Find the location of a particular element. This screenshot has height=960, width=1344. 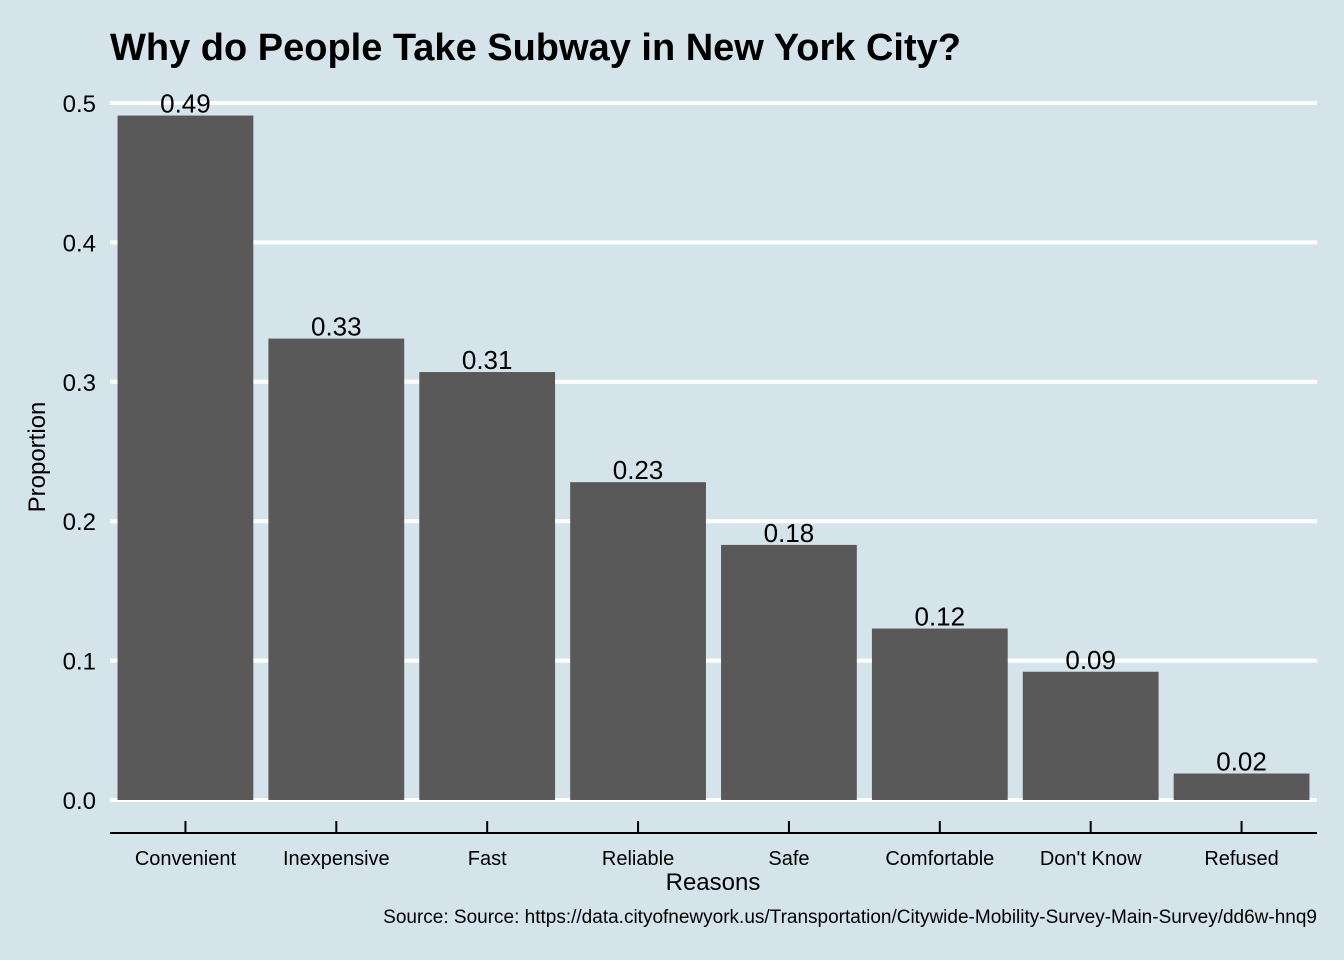

x-tick-label: Don't Know is located at coordinates (1091, 859).